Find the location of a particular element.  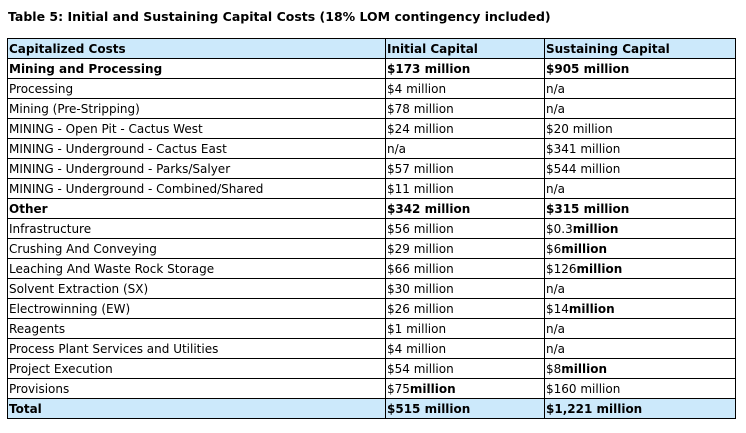

initial-value: $30 million is located at coordinates (420, 288).